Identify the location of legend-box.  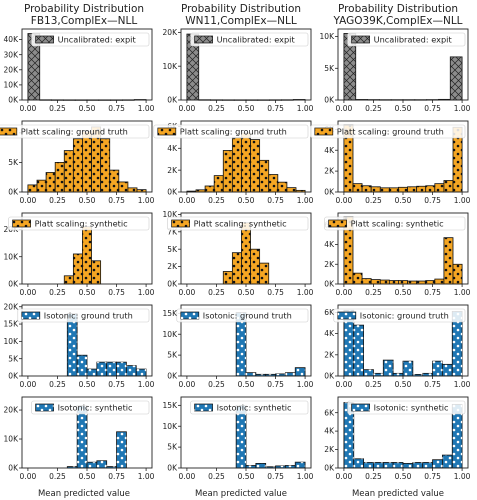
(406, 407).